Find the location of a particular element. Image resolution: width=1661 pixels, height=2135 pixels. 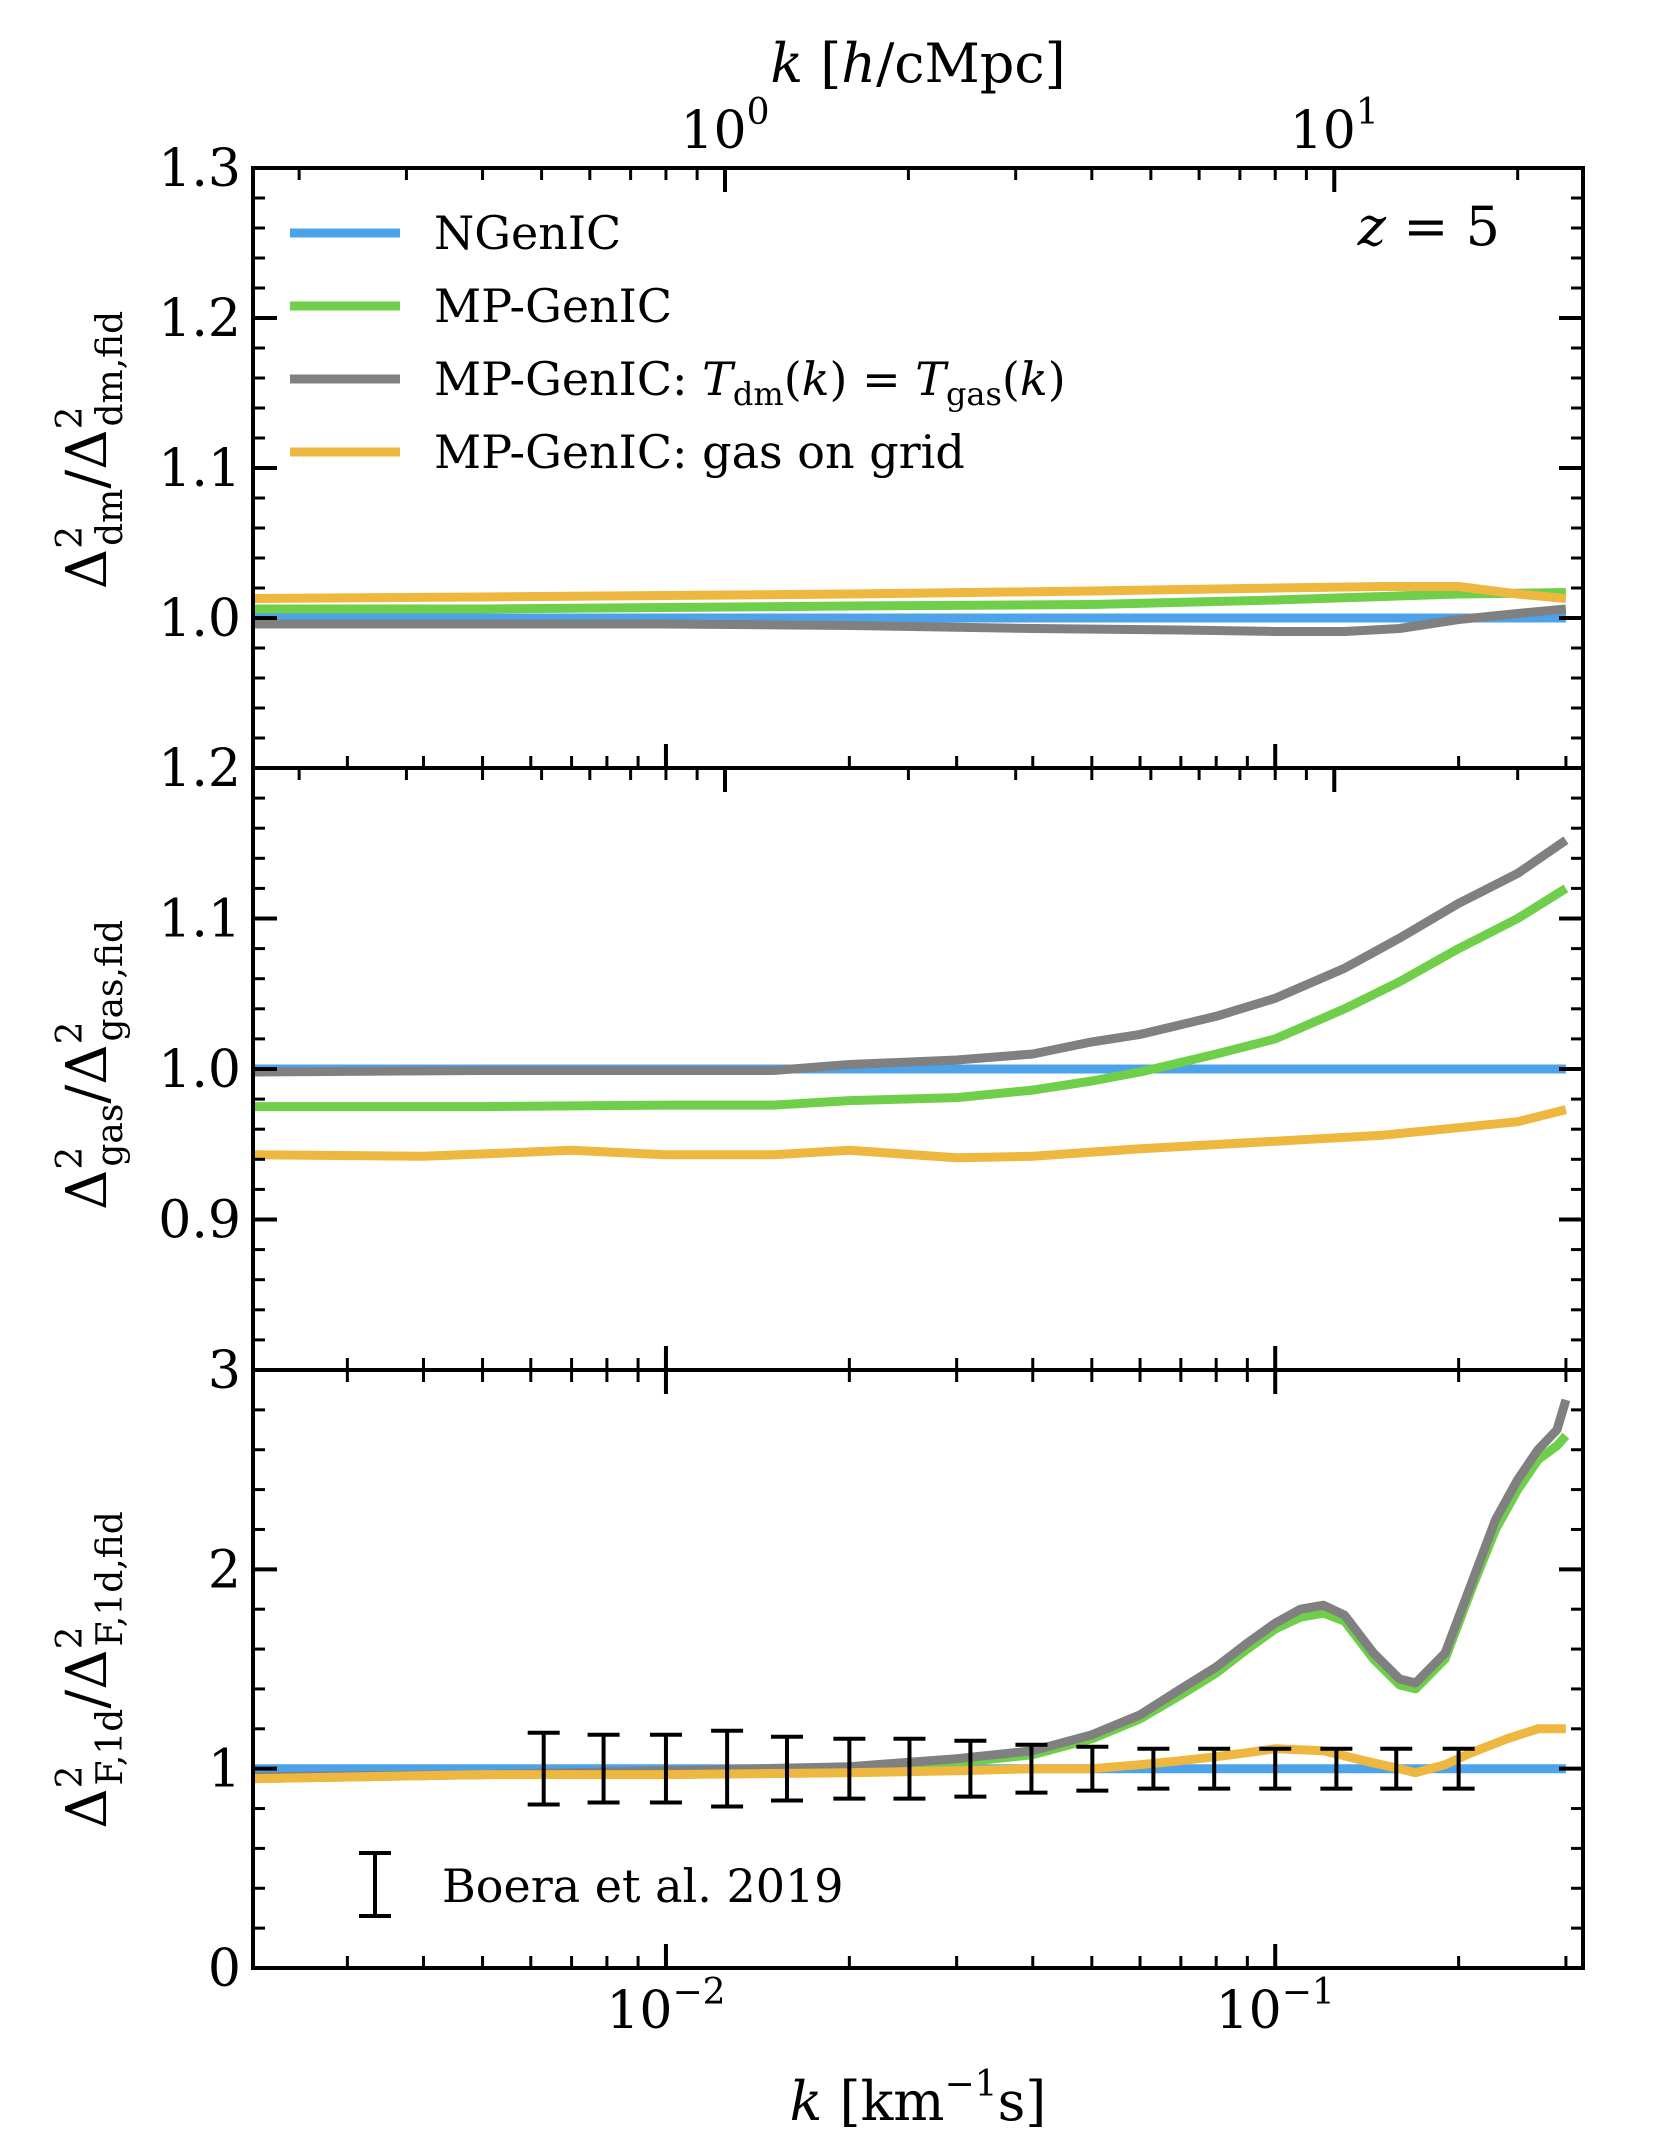

bottom-xlabel: k [km−1s] is located at coordinates (918, 2098).